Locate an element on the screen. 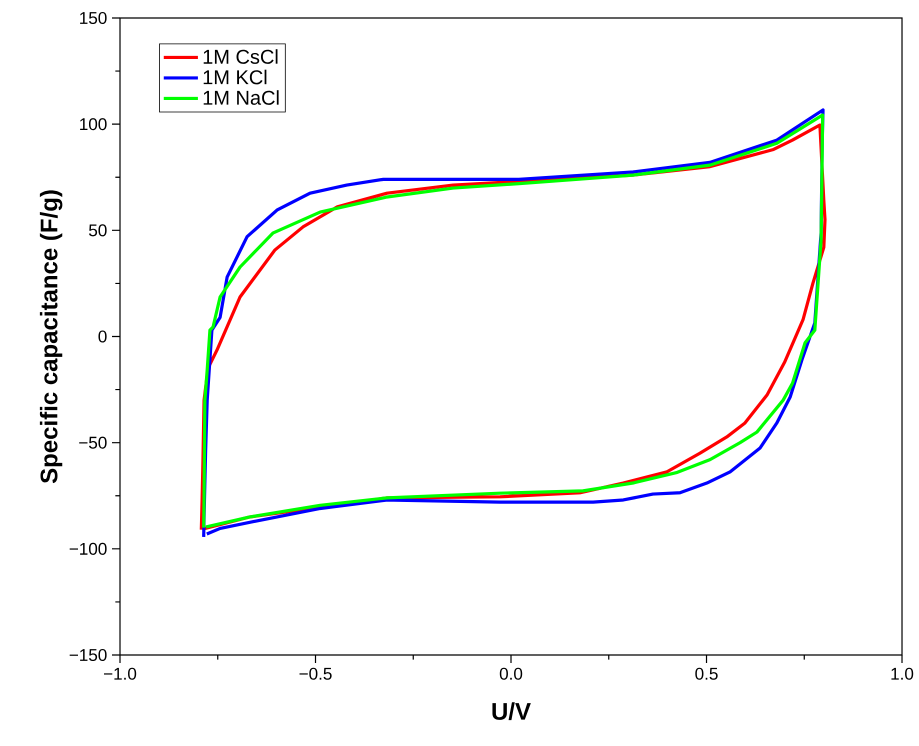 Image resolution: width=919 pixels, height=746 pixels. y-tick-label: −100 is located at coordinates (88, 548).